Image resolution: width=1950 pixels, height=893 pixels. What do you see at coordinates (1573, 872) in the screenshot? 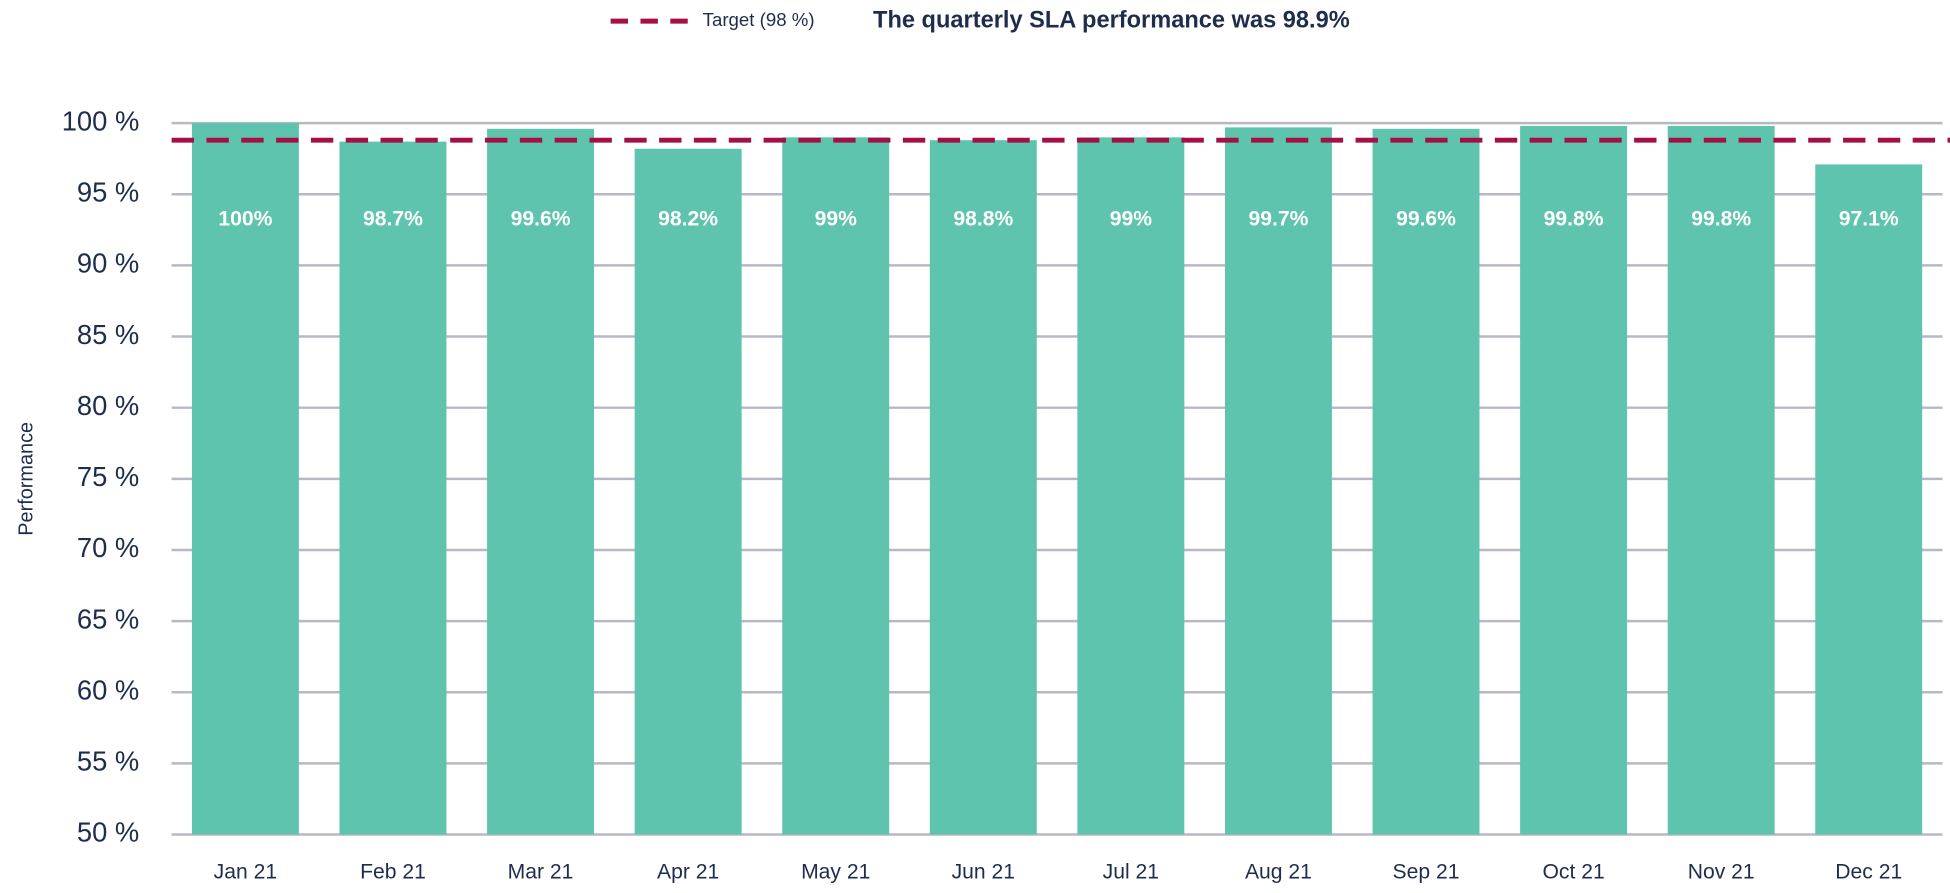
I see `x-tick-label: Oct 21` at bounding box center [1573, 872].